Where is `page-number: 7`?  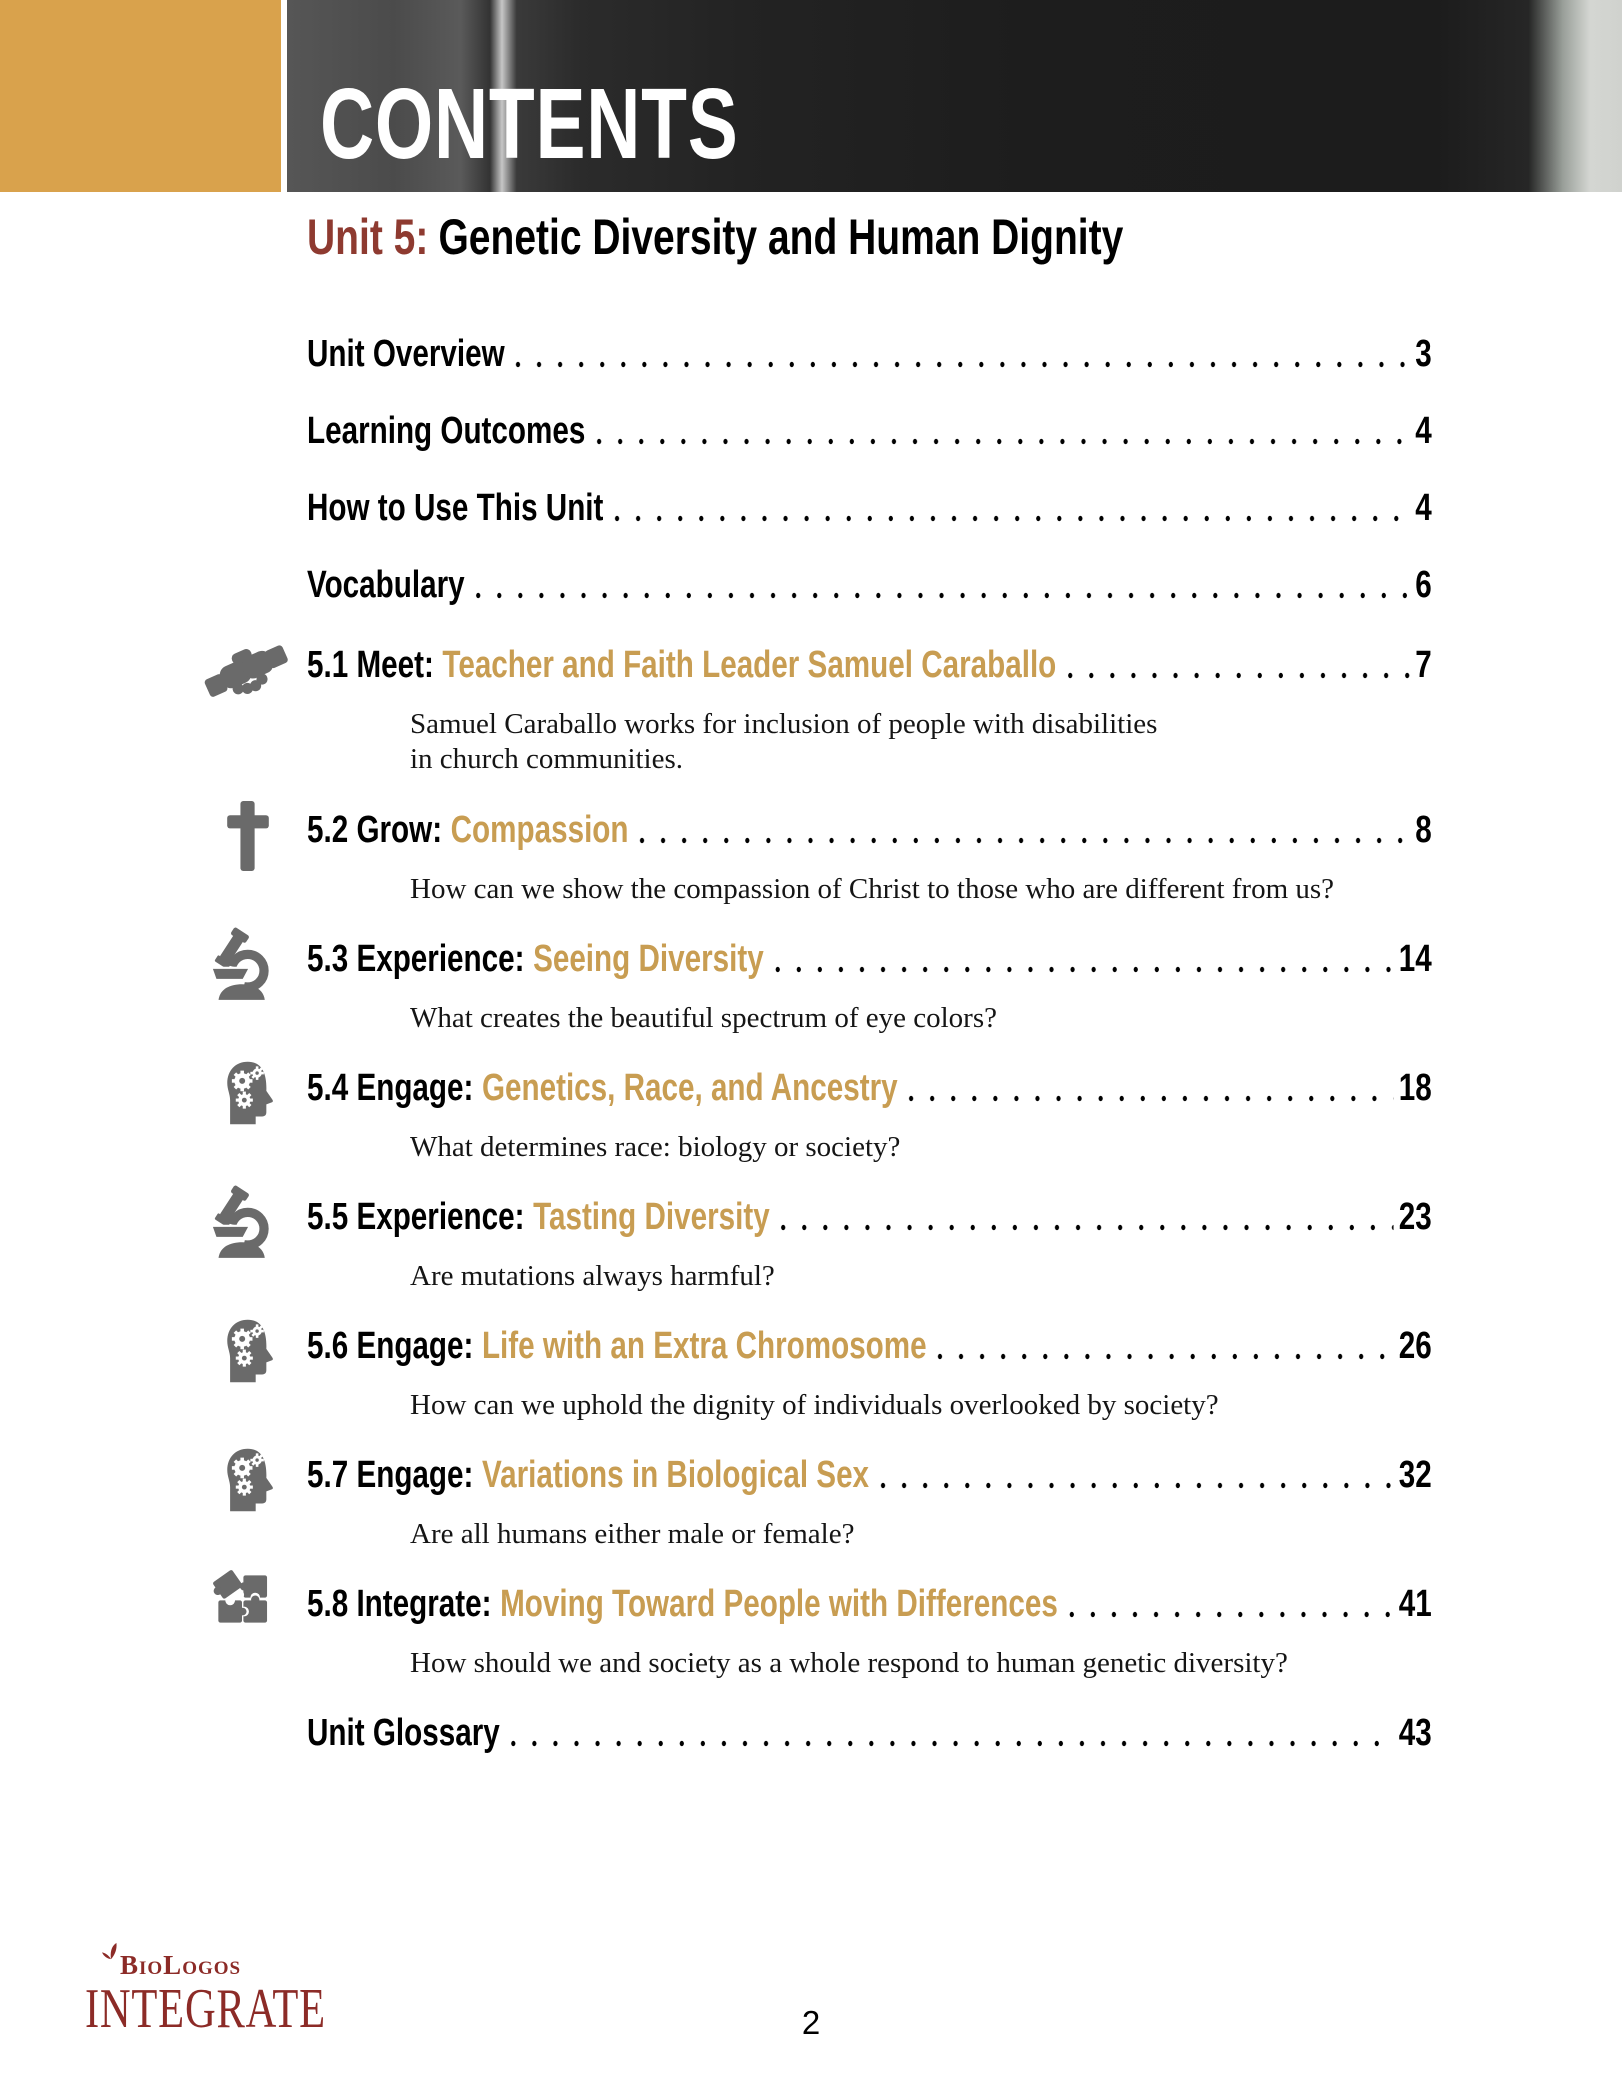 page-number: 7 is located at coordinates (1423, 665).